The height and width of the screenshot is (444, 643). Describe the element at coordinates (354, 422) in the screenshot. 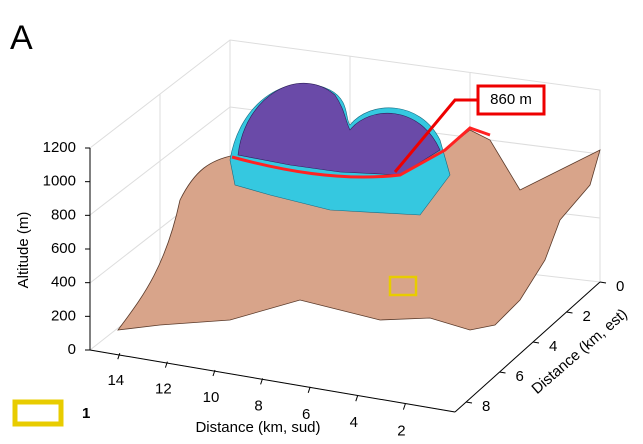

I see `x-tick-label: 4` at that location.